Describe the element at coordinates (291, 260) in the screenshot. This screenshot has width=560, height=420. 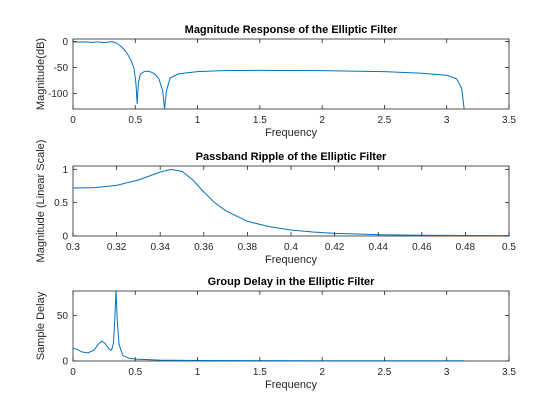
I see `x-axis-label-2: Frequency` at that location.